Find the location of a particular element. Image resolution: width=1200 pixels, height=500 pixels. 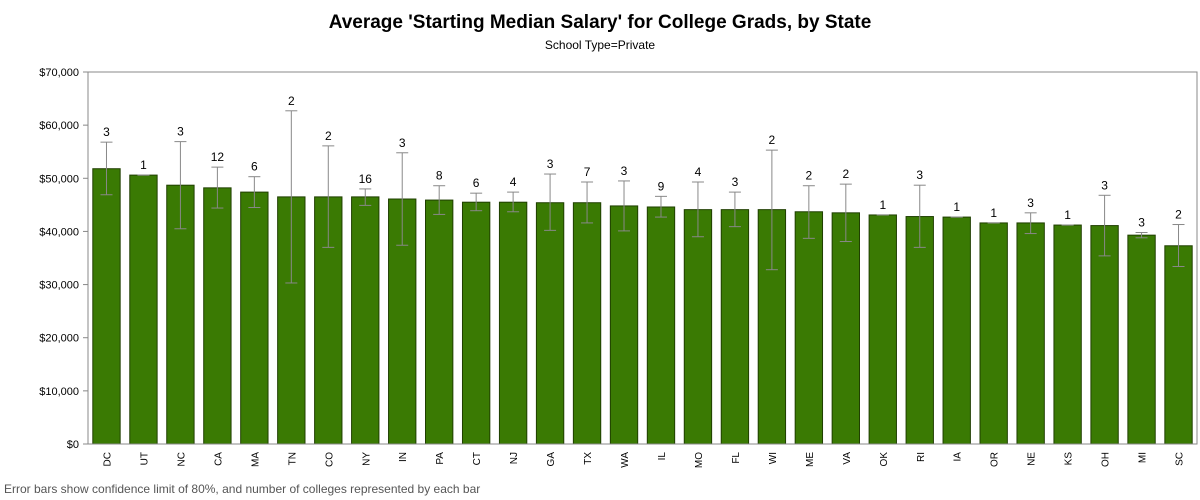

count-label-co: 2 is located at coordinates (328, 136).